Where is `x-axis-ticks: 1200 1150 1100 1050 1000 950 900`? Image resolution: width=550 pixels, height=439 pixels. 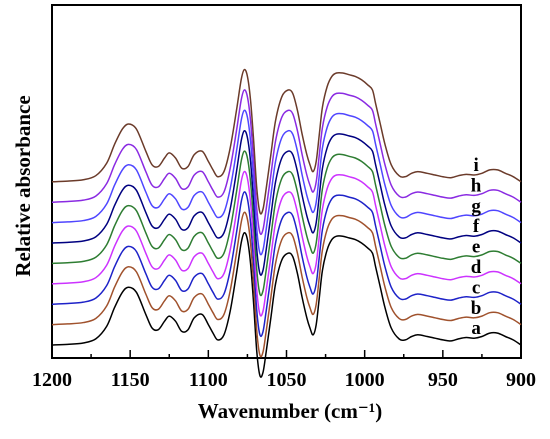 x-axis-ticks: 1200 1150 1100 1050 1000 950 900 is located at coordinates (284, 370).